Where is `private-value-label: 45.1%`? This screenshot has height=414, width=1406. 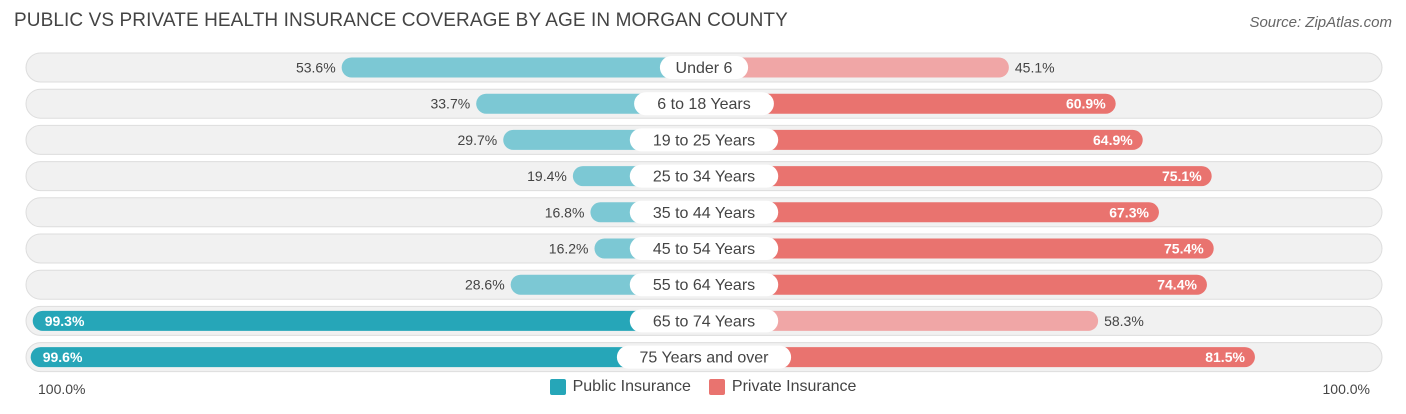 private-value-label: 45.1% is located at coordinates (1035, 68).